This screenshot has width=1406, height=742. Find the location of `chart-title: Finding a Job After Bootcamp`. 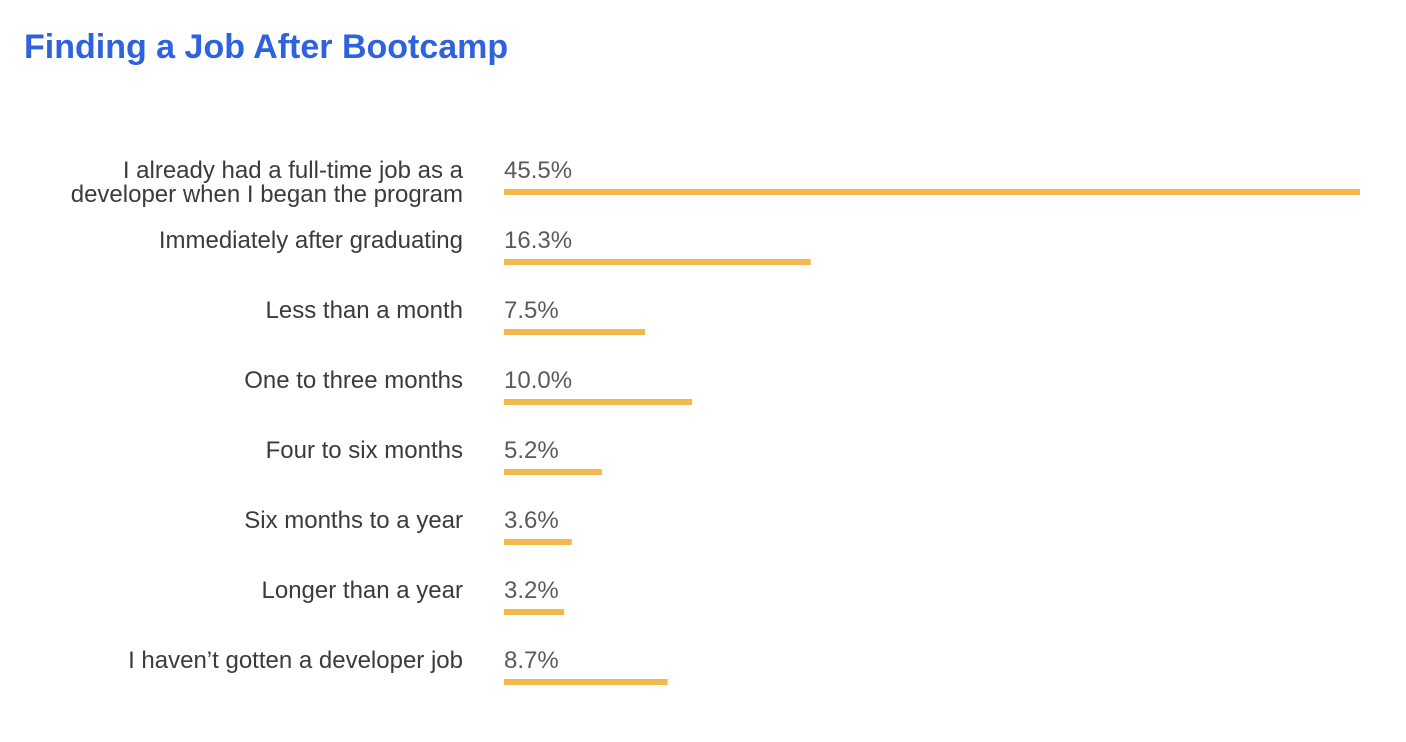

chart-title: Finding a Job After Bootcamp is located at coordinates (266, 47).